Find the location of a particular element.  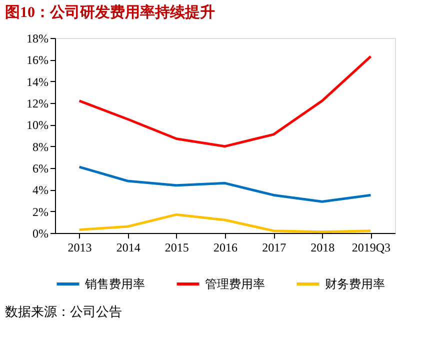

x-tick-label: 2013 is located at coordinates (80, 247).